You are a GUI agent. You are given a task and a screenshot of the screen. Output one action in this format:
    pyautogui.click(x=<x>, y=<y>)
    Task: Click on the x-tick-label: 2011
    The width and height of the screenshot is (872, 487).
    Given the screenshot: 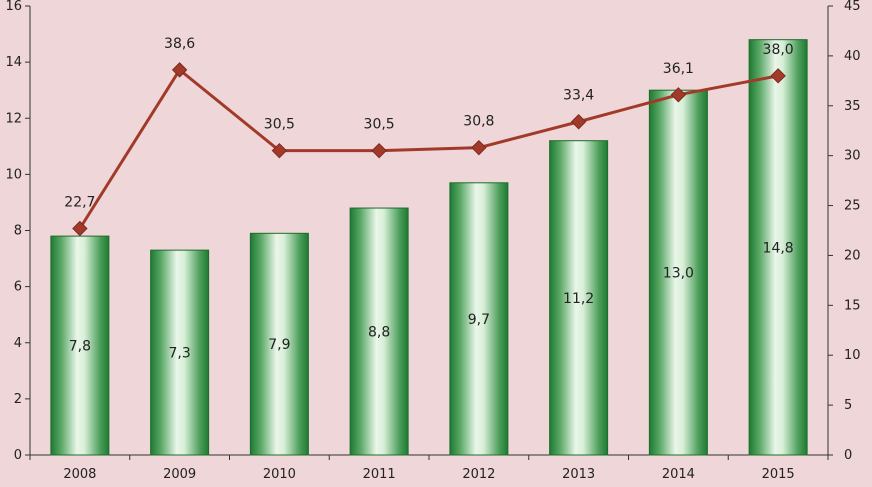 What is the action you would take?
    pyautogui.click(x=379, y=474)
    